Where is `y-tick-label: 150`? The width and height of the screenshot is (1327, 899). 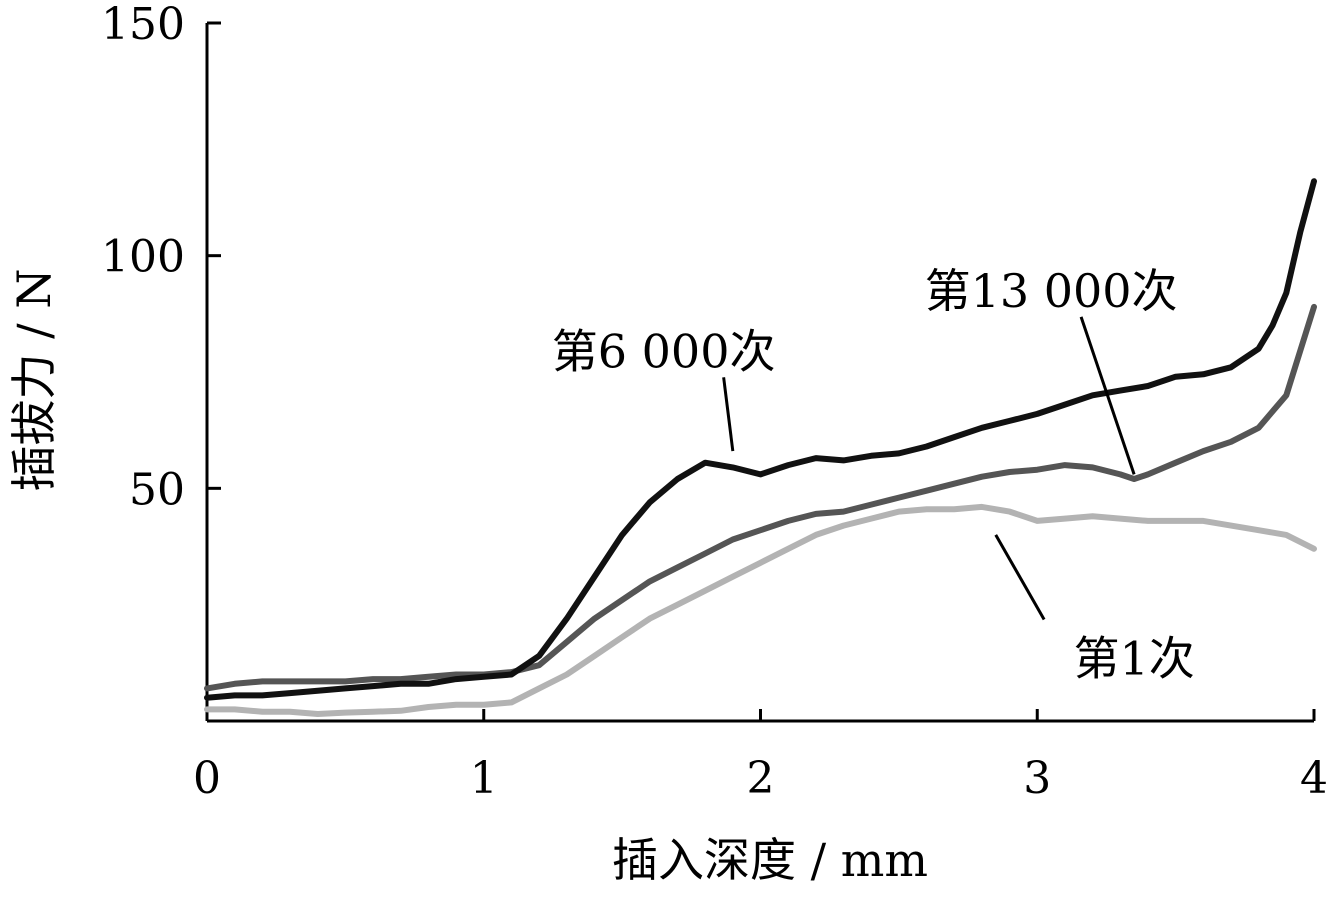 y-tick-label: 150 is located at coordinates (143, 25).